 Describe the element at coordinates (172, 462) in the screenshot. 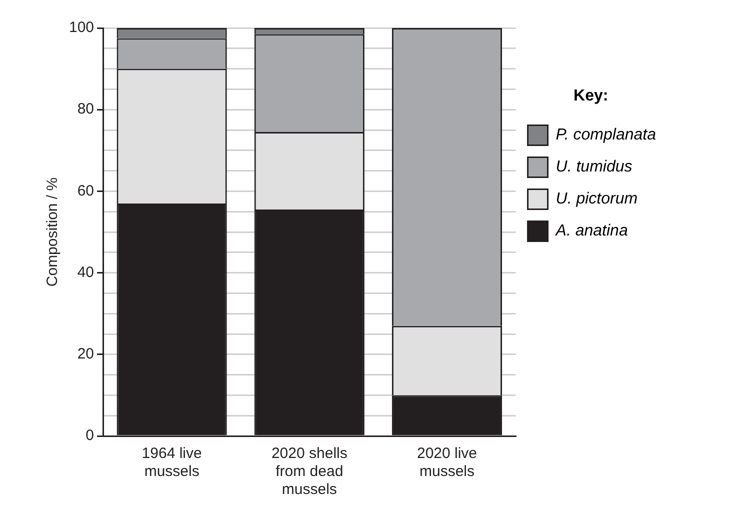

I see `x-tick-label: 1964 live mussels` at that location.